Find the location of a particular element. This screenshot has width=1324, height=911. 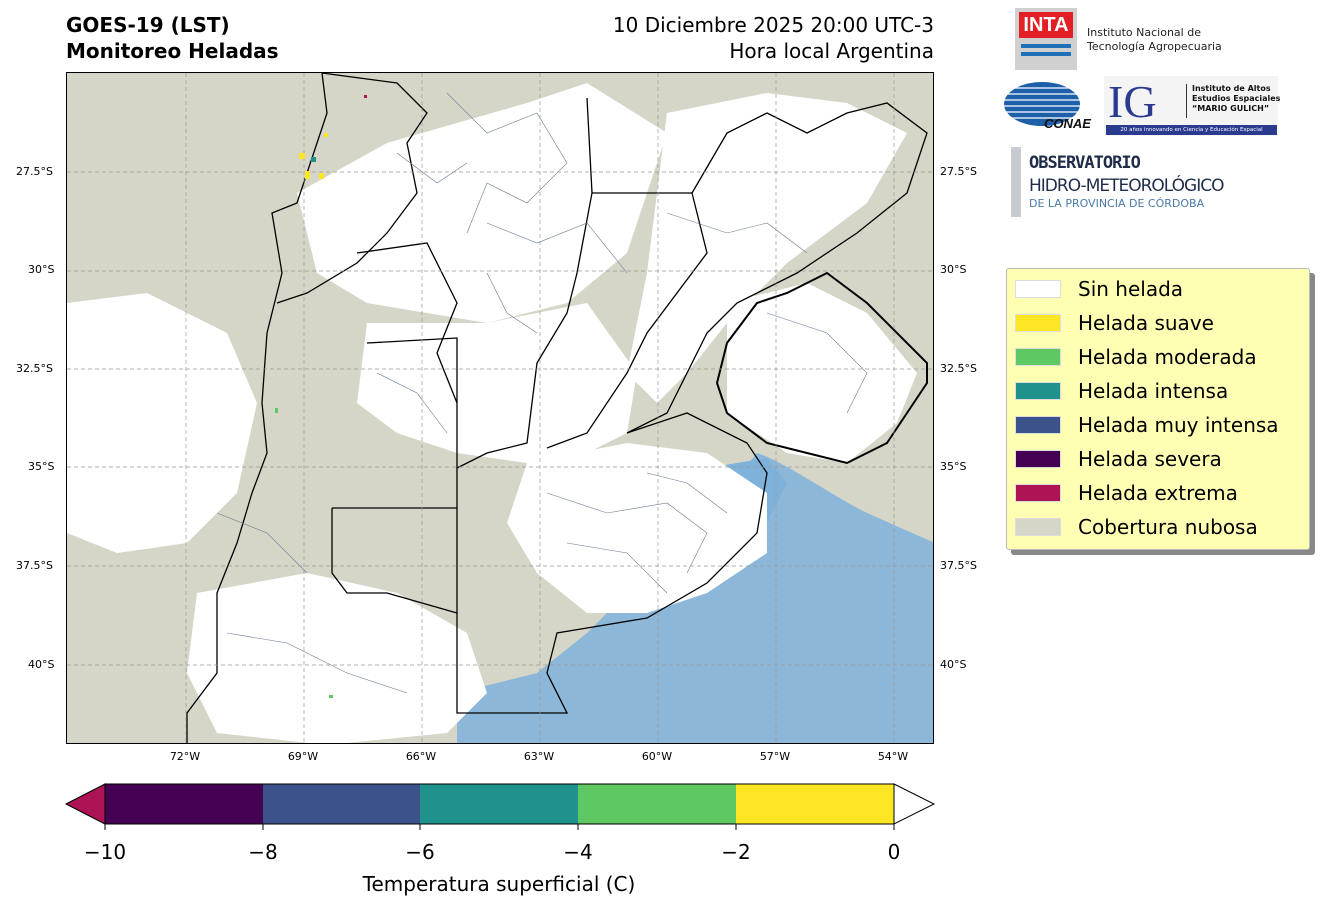

colorbar is located at coordinates (500, 806).